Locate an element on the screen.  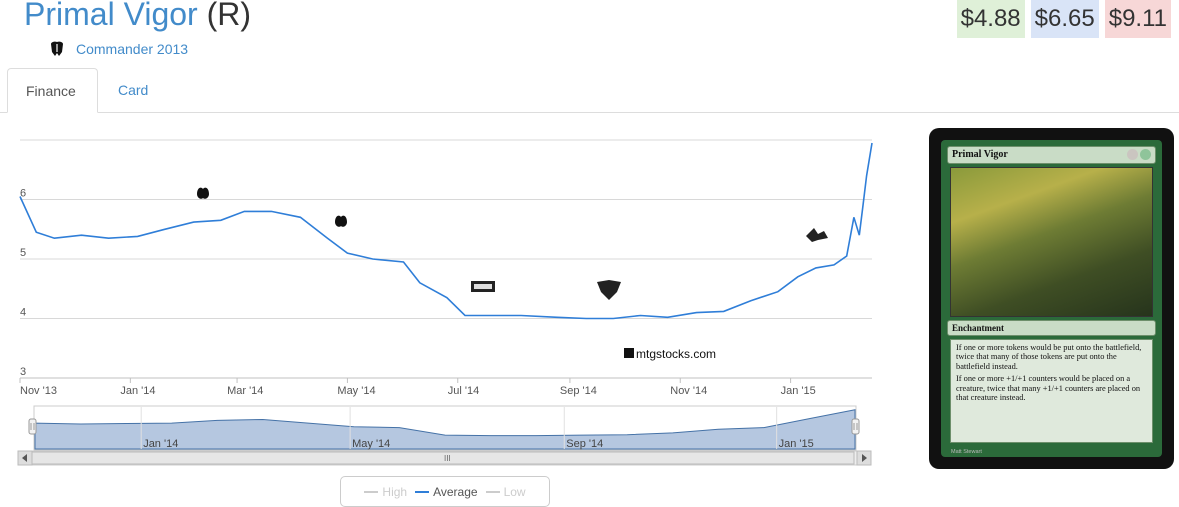
arrow-left-icon is located at coordinates (24, 458).